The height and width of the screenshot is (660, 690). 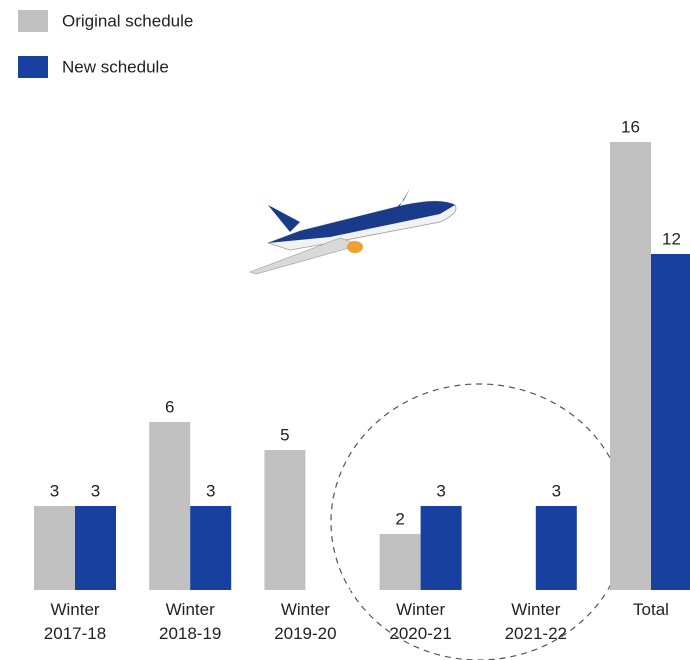 What do you see at coordinates (420, 621) in the screenshot?
I see `x-tick-label: Winter 2020-21` at bounding box center [420, 621].